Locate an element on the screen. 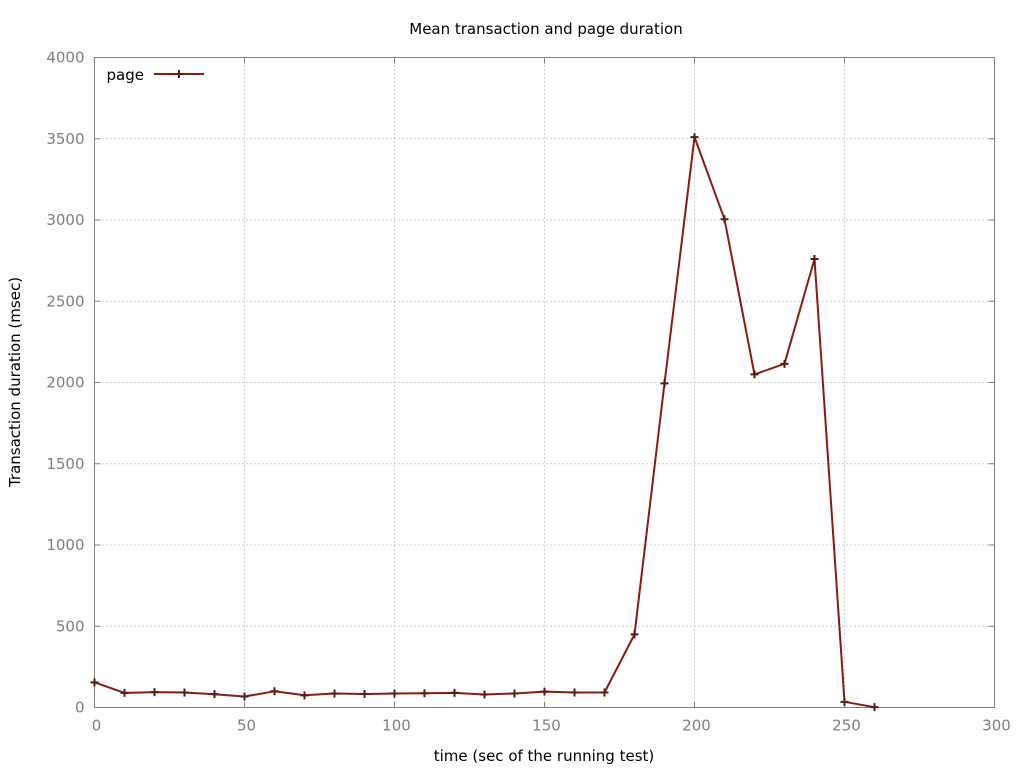  y-tick-label: 2000 is located at coordinates (65, 383).